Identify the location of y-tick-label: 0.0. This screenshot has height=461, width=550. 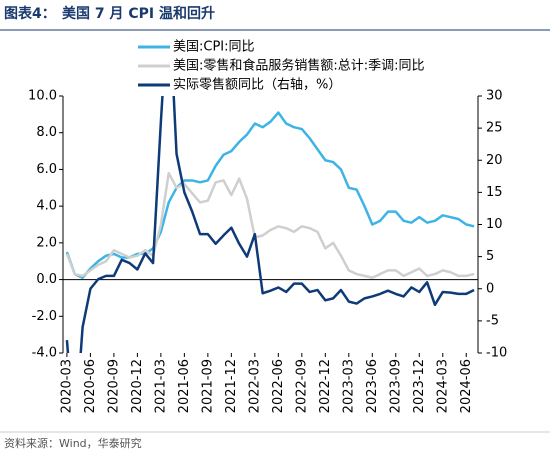
(46, 279).